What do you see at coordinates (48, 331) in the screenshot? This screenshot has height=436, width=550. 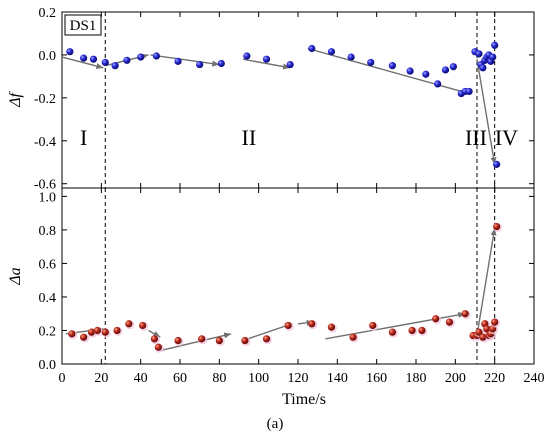 I see `y-tick-label: 0.2` at bounding box center [48, 331].